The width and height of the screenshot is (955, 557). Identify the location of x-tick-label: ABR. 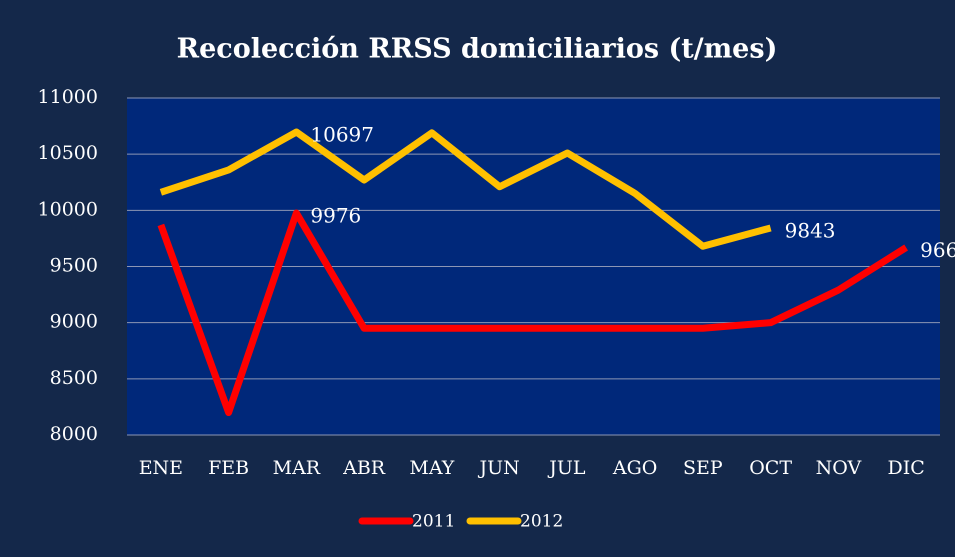
(364, 468).